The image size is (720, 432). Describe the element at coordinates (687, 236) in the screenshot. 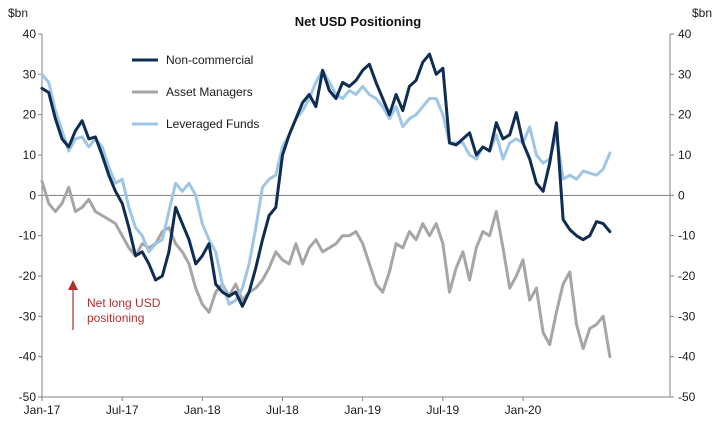

I see `right-y-tick-label: -10` at that location.